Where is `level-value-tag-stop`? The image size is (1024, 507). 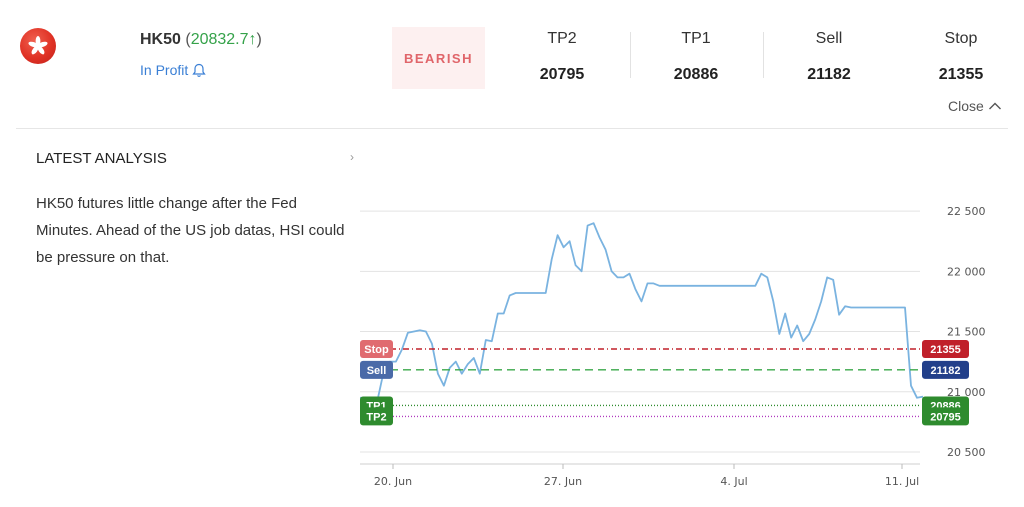
level-value-tag-stop is located at coordinates (945, 349).